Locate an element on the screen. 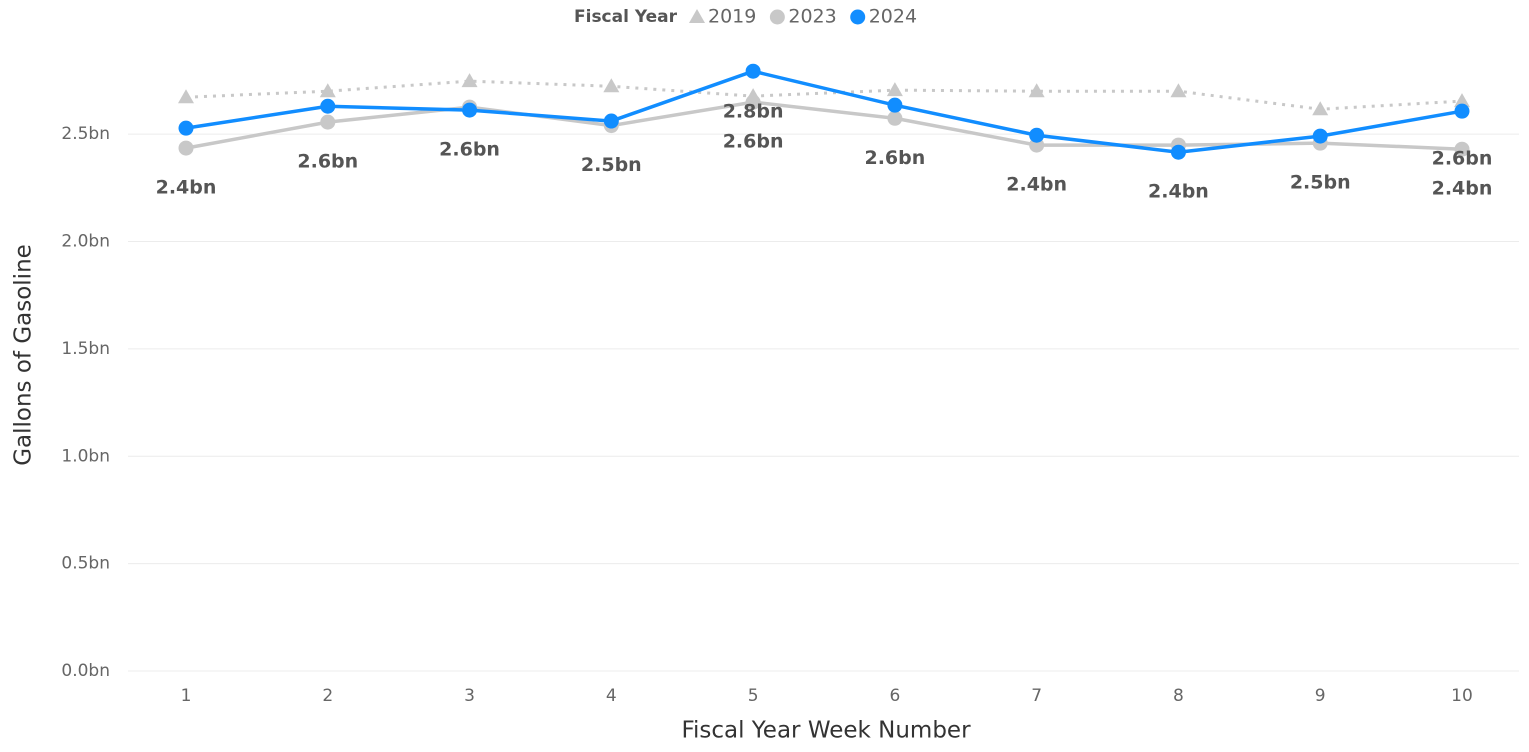 The width and height of the screenshot is (1529, 752). legend-title: Fiscal Year is located at coordinates (626, 17).